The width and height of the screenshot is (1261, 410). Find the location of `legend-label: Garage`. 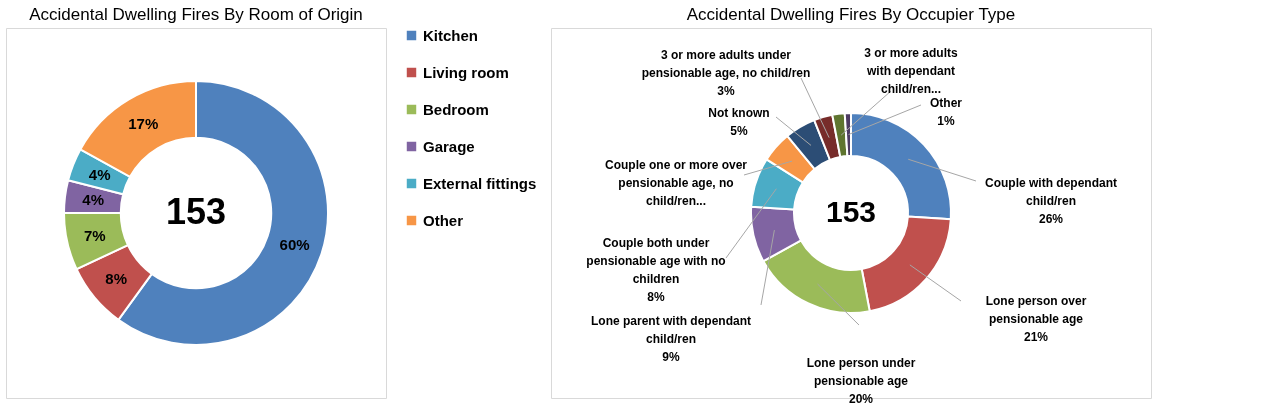

legend-label: Garage is located at coordinates (449, 146).